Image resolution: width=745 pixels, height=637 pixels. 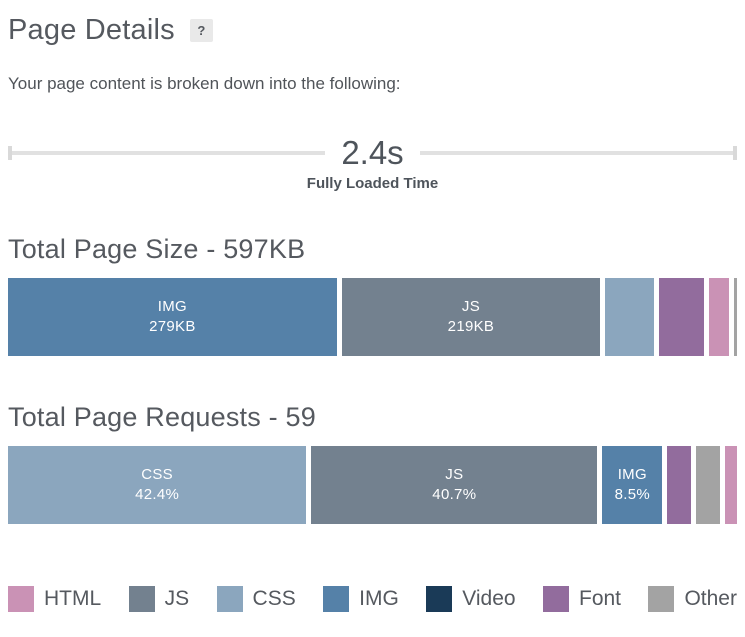 What do you see at coordinates (379, 598) in the screenshot?
I see `legend-label: IMG` at bounding box center [379, 598].